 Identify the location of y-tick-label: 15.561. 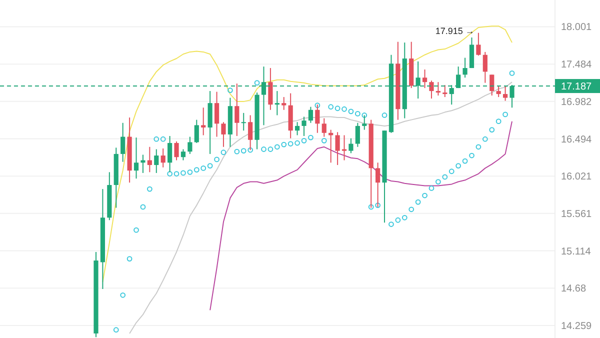
(576, 214).